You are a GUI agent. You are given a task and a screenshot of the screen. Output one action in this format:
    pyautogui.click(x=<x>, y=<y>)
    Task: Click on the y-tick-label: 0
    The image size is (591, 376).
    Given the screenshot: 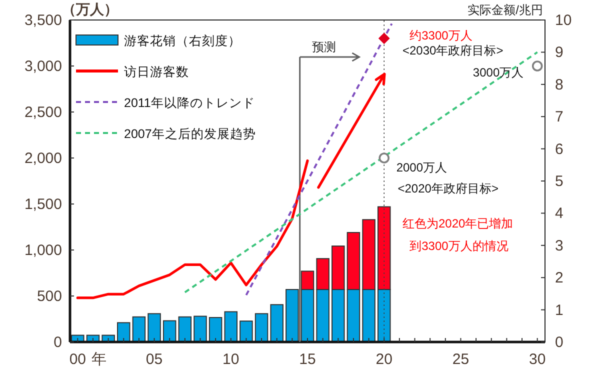 What is the action you would take?
    pyautogui.click(x=58, y=342)
    